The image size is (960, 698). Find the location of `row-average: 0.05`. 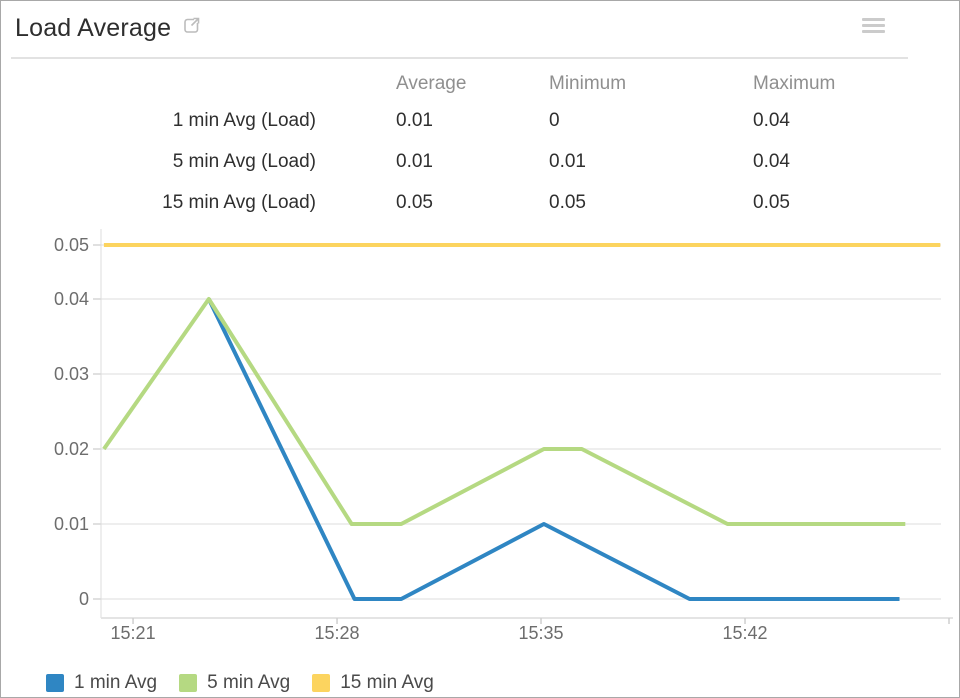

row-average: 0.05 is located at coordinates (414, 202).